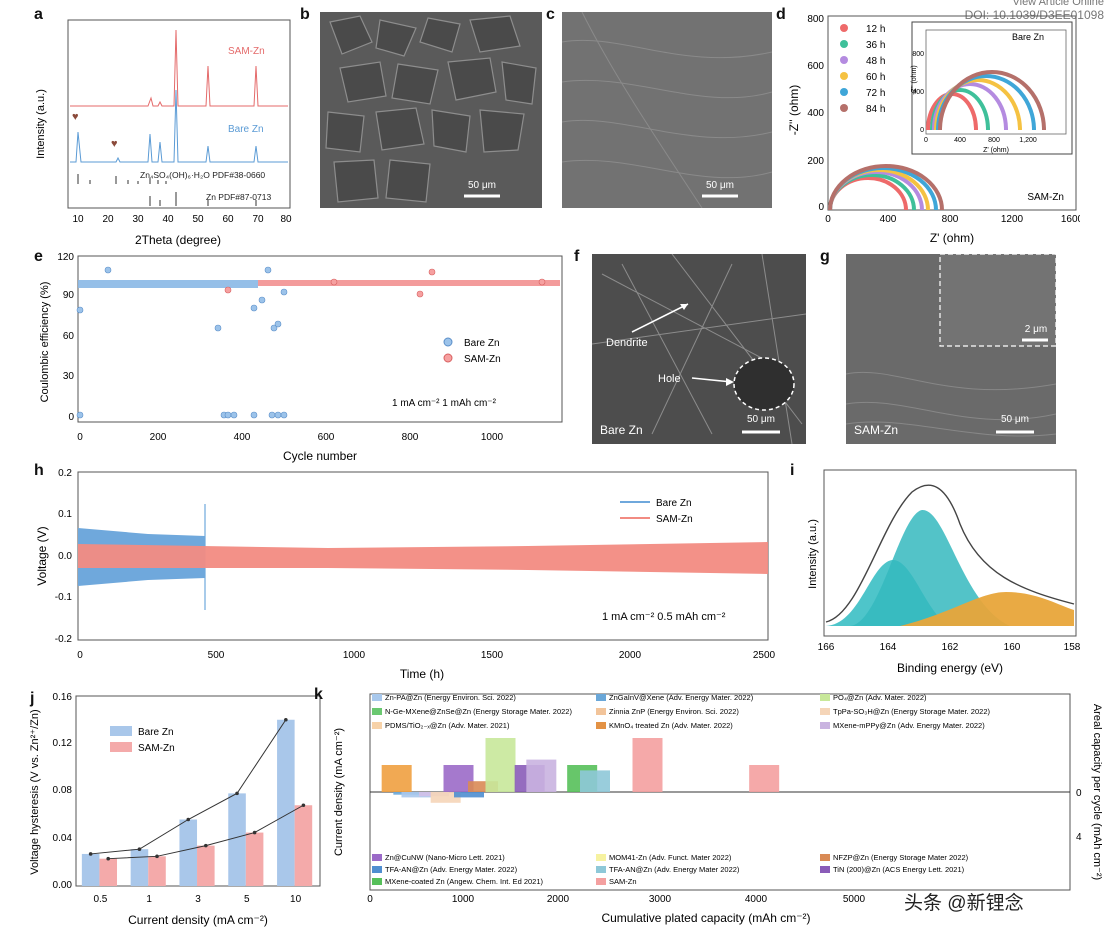  I want to click on i-ylabel: Intensity (a.u.), so click(813, 554).